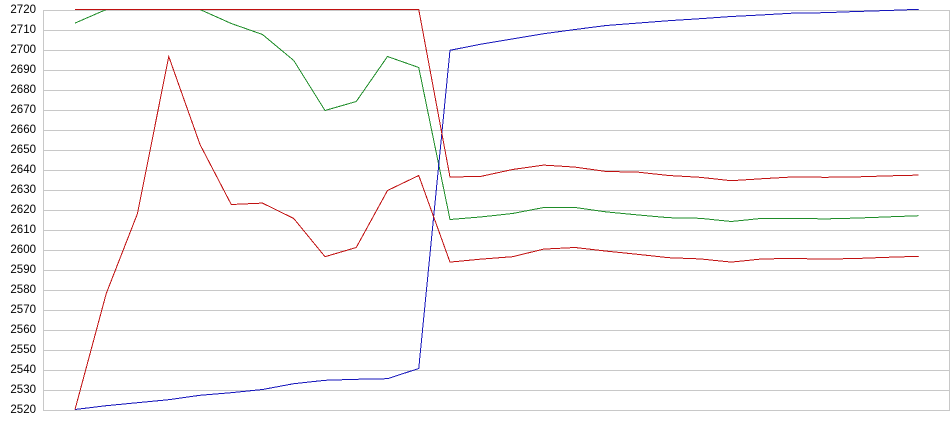  I want to click on svg-text: 2680, so click(23, 90).